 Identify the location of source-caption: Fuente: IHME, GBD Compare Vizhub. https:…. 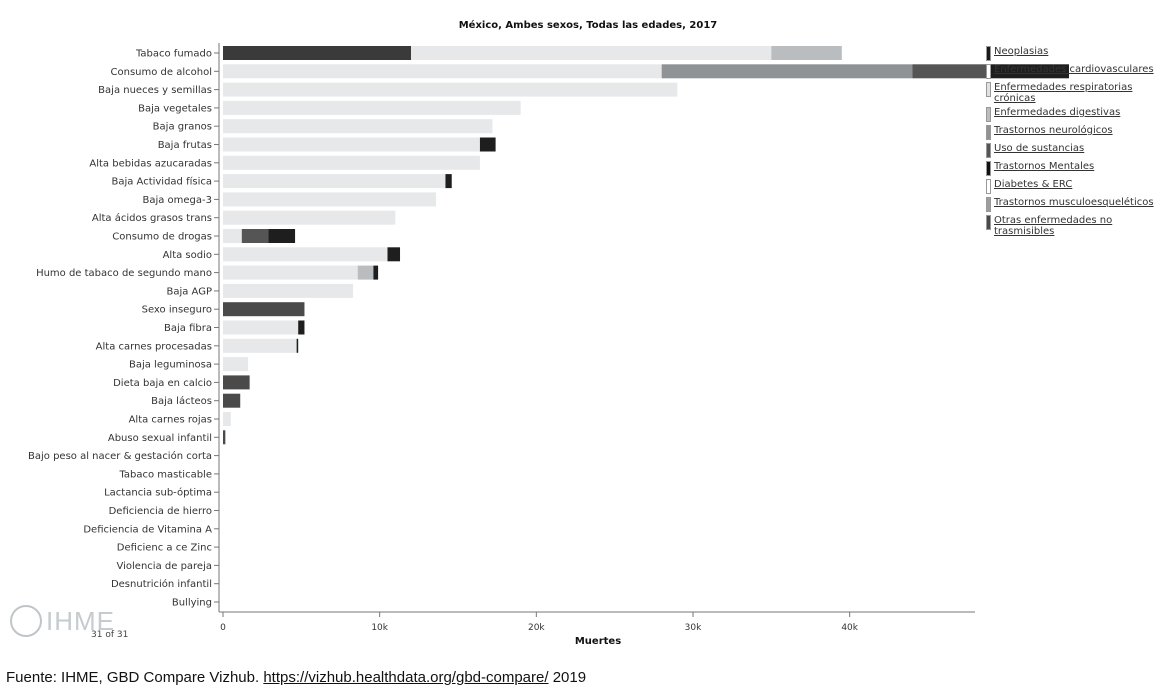
(296, 677).